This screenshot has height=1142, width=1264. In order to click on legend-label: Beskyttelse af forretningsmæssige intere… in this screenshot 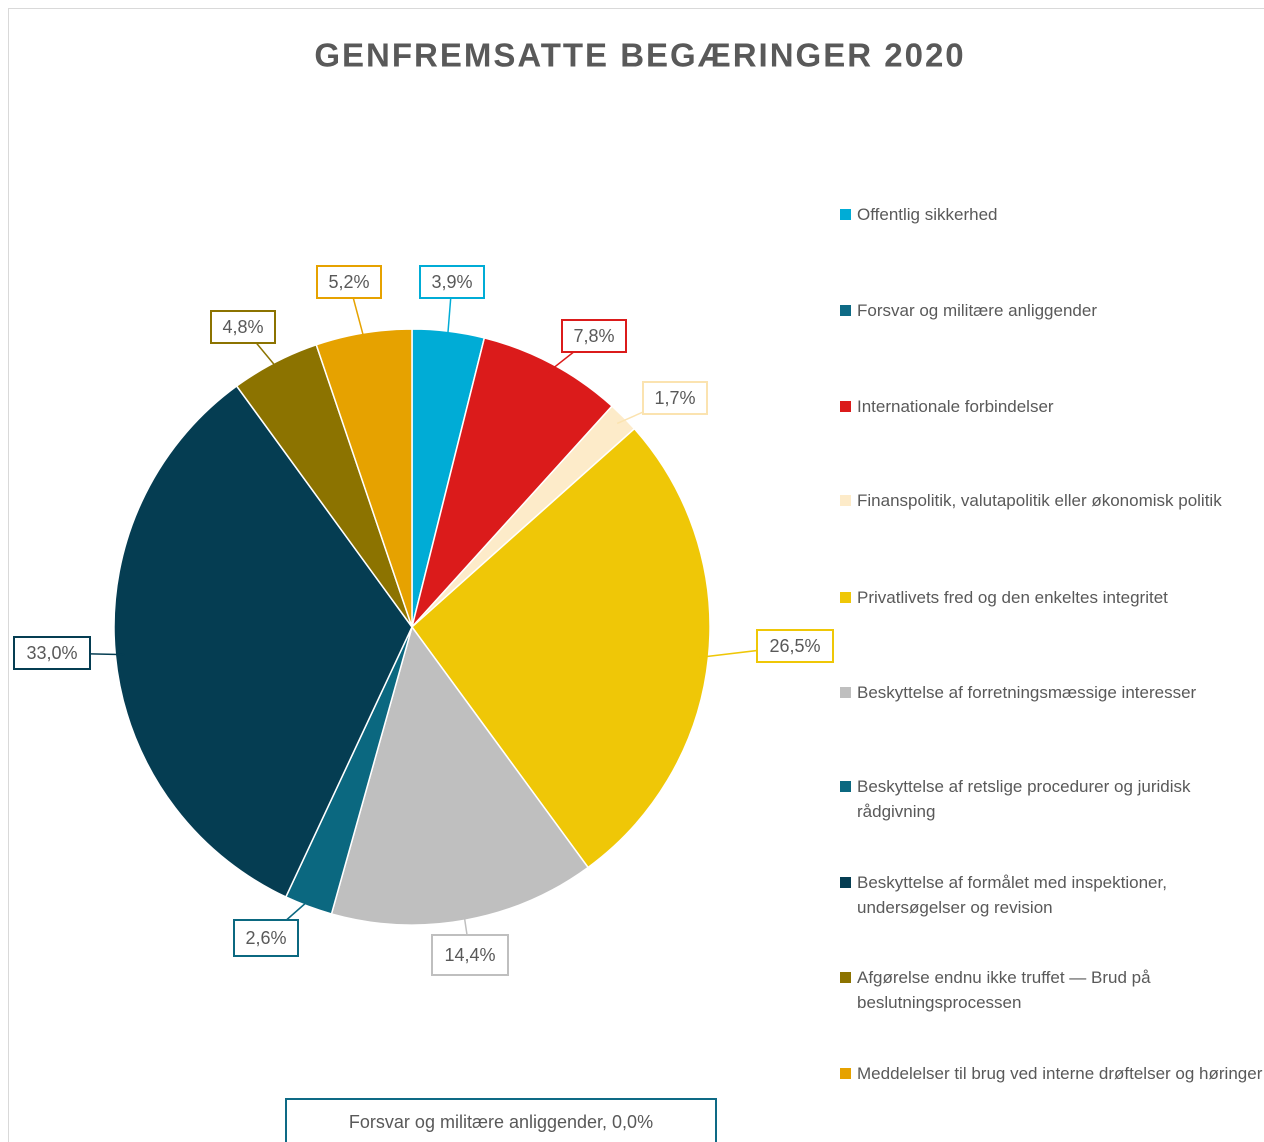, I will do `click(1027, 692)`.